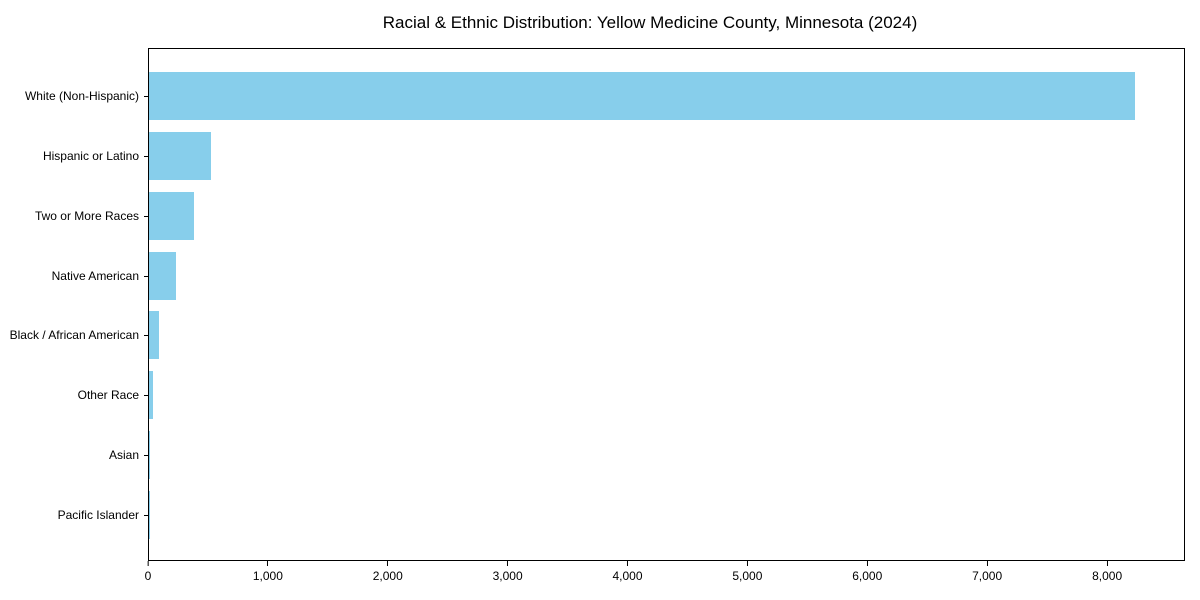 This screenshot has width=1200, height=600. Describe the element at coordinates (267, 576) in the screenshot. I see `x-tick-label: 1,000` at that location.